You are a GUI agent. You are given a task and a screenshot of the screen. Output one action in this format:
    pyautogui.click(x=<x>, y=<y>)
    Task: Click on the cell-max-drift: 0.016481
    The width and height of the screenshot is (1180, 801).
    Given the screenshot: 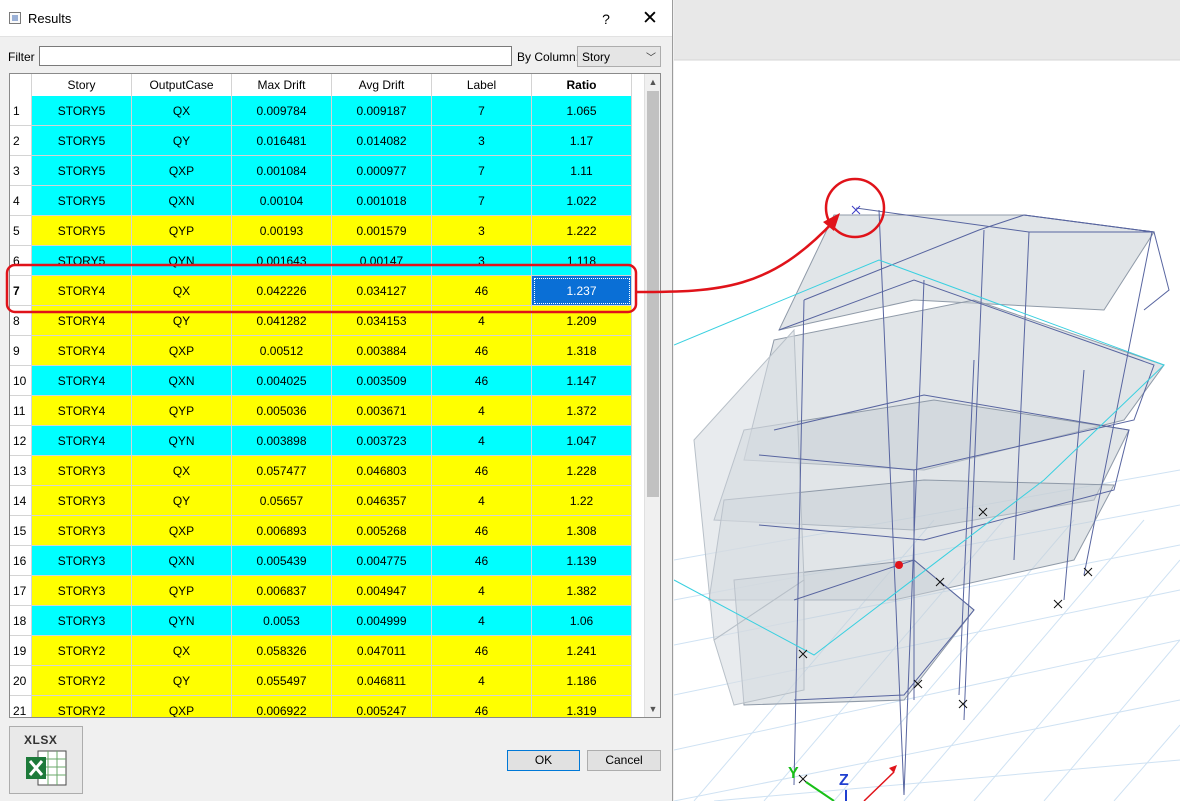 What is the action you would take?
    pyautogui.click(x=282, y=141)
    